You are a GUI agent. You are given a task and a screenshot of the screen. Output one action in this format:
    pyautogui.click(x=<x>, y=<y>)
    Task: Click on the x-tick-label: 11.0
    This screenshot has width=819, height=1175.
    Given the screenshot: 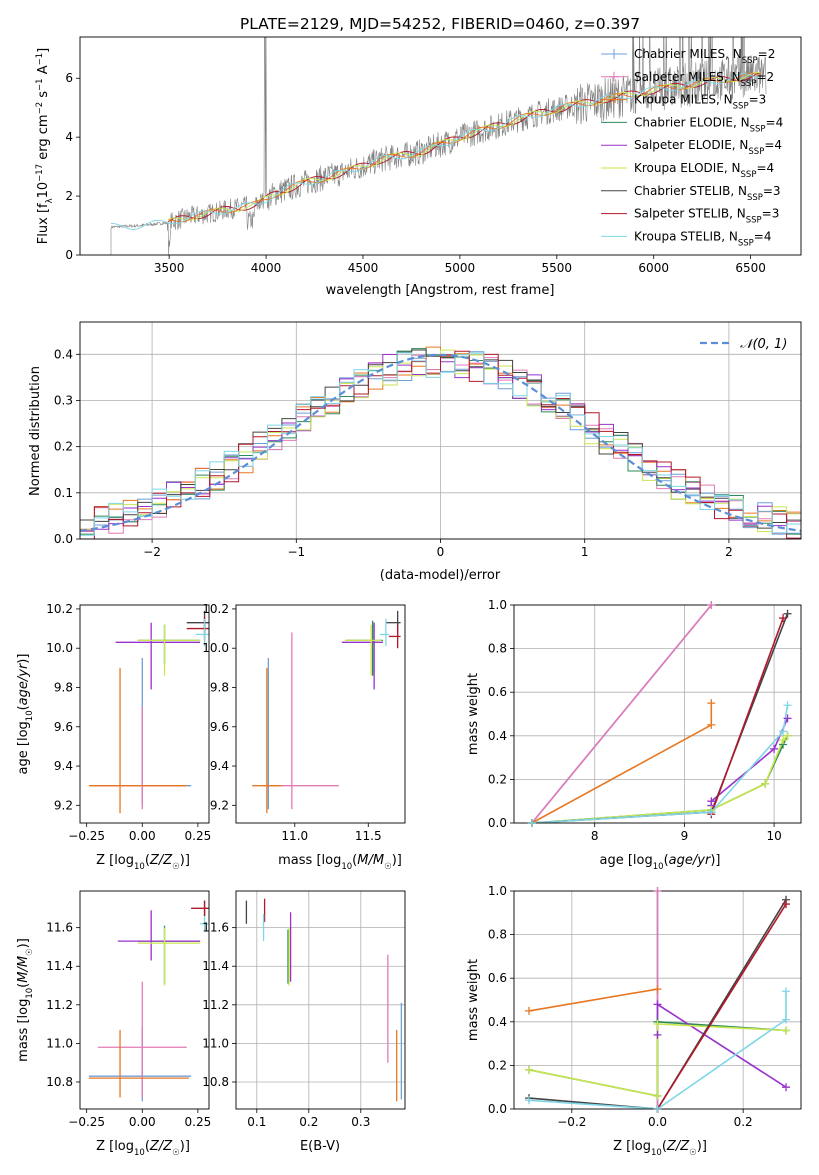 What is the action you would take?
    pyautogui.click(x=294, y=836)
    